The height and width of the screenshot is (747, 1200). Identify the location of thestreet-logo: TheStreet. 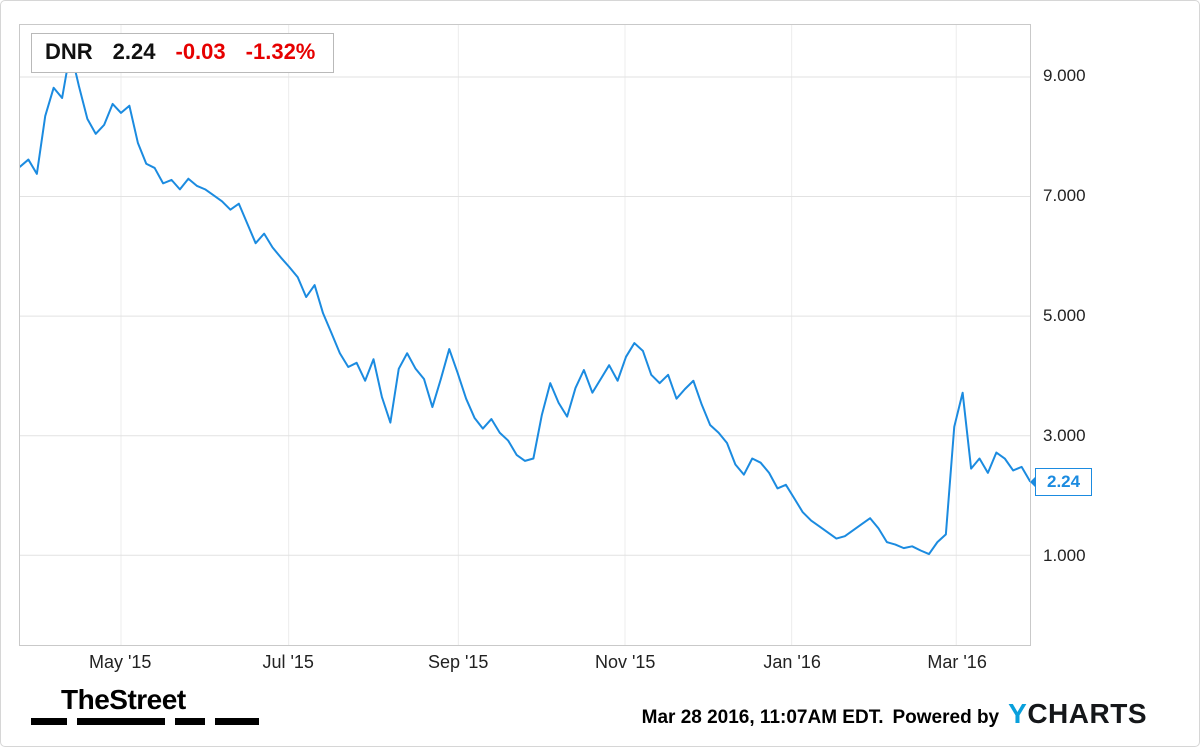
(145, 705).